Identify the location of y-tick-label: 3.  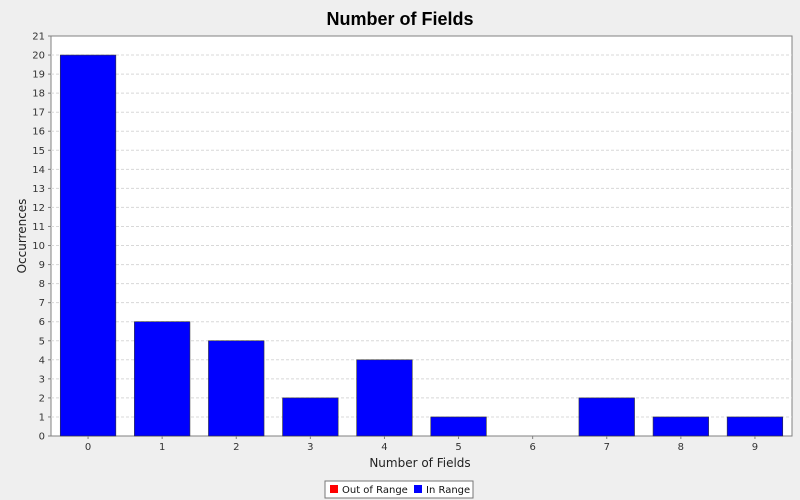
(42, 379).